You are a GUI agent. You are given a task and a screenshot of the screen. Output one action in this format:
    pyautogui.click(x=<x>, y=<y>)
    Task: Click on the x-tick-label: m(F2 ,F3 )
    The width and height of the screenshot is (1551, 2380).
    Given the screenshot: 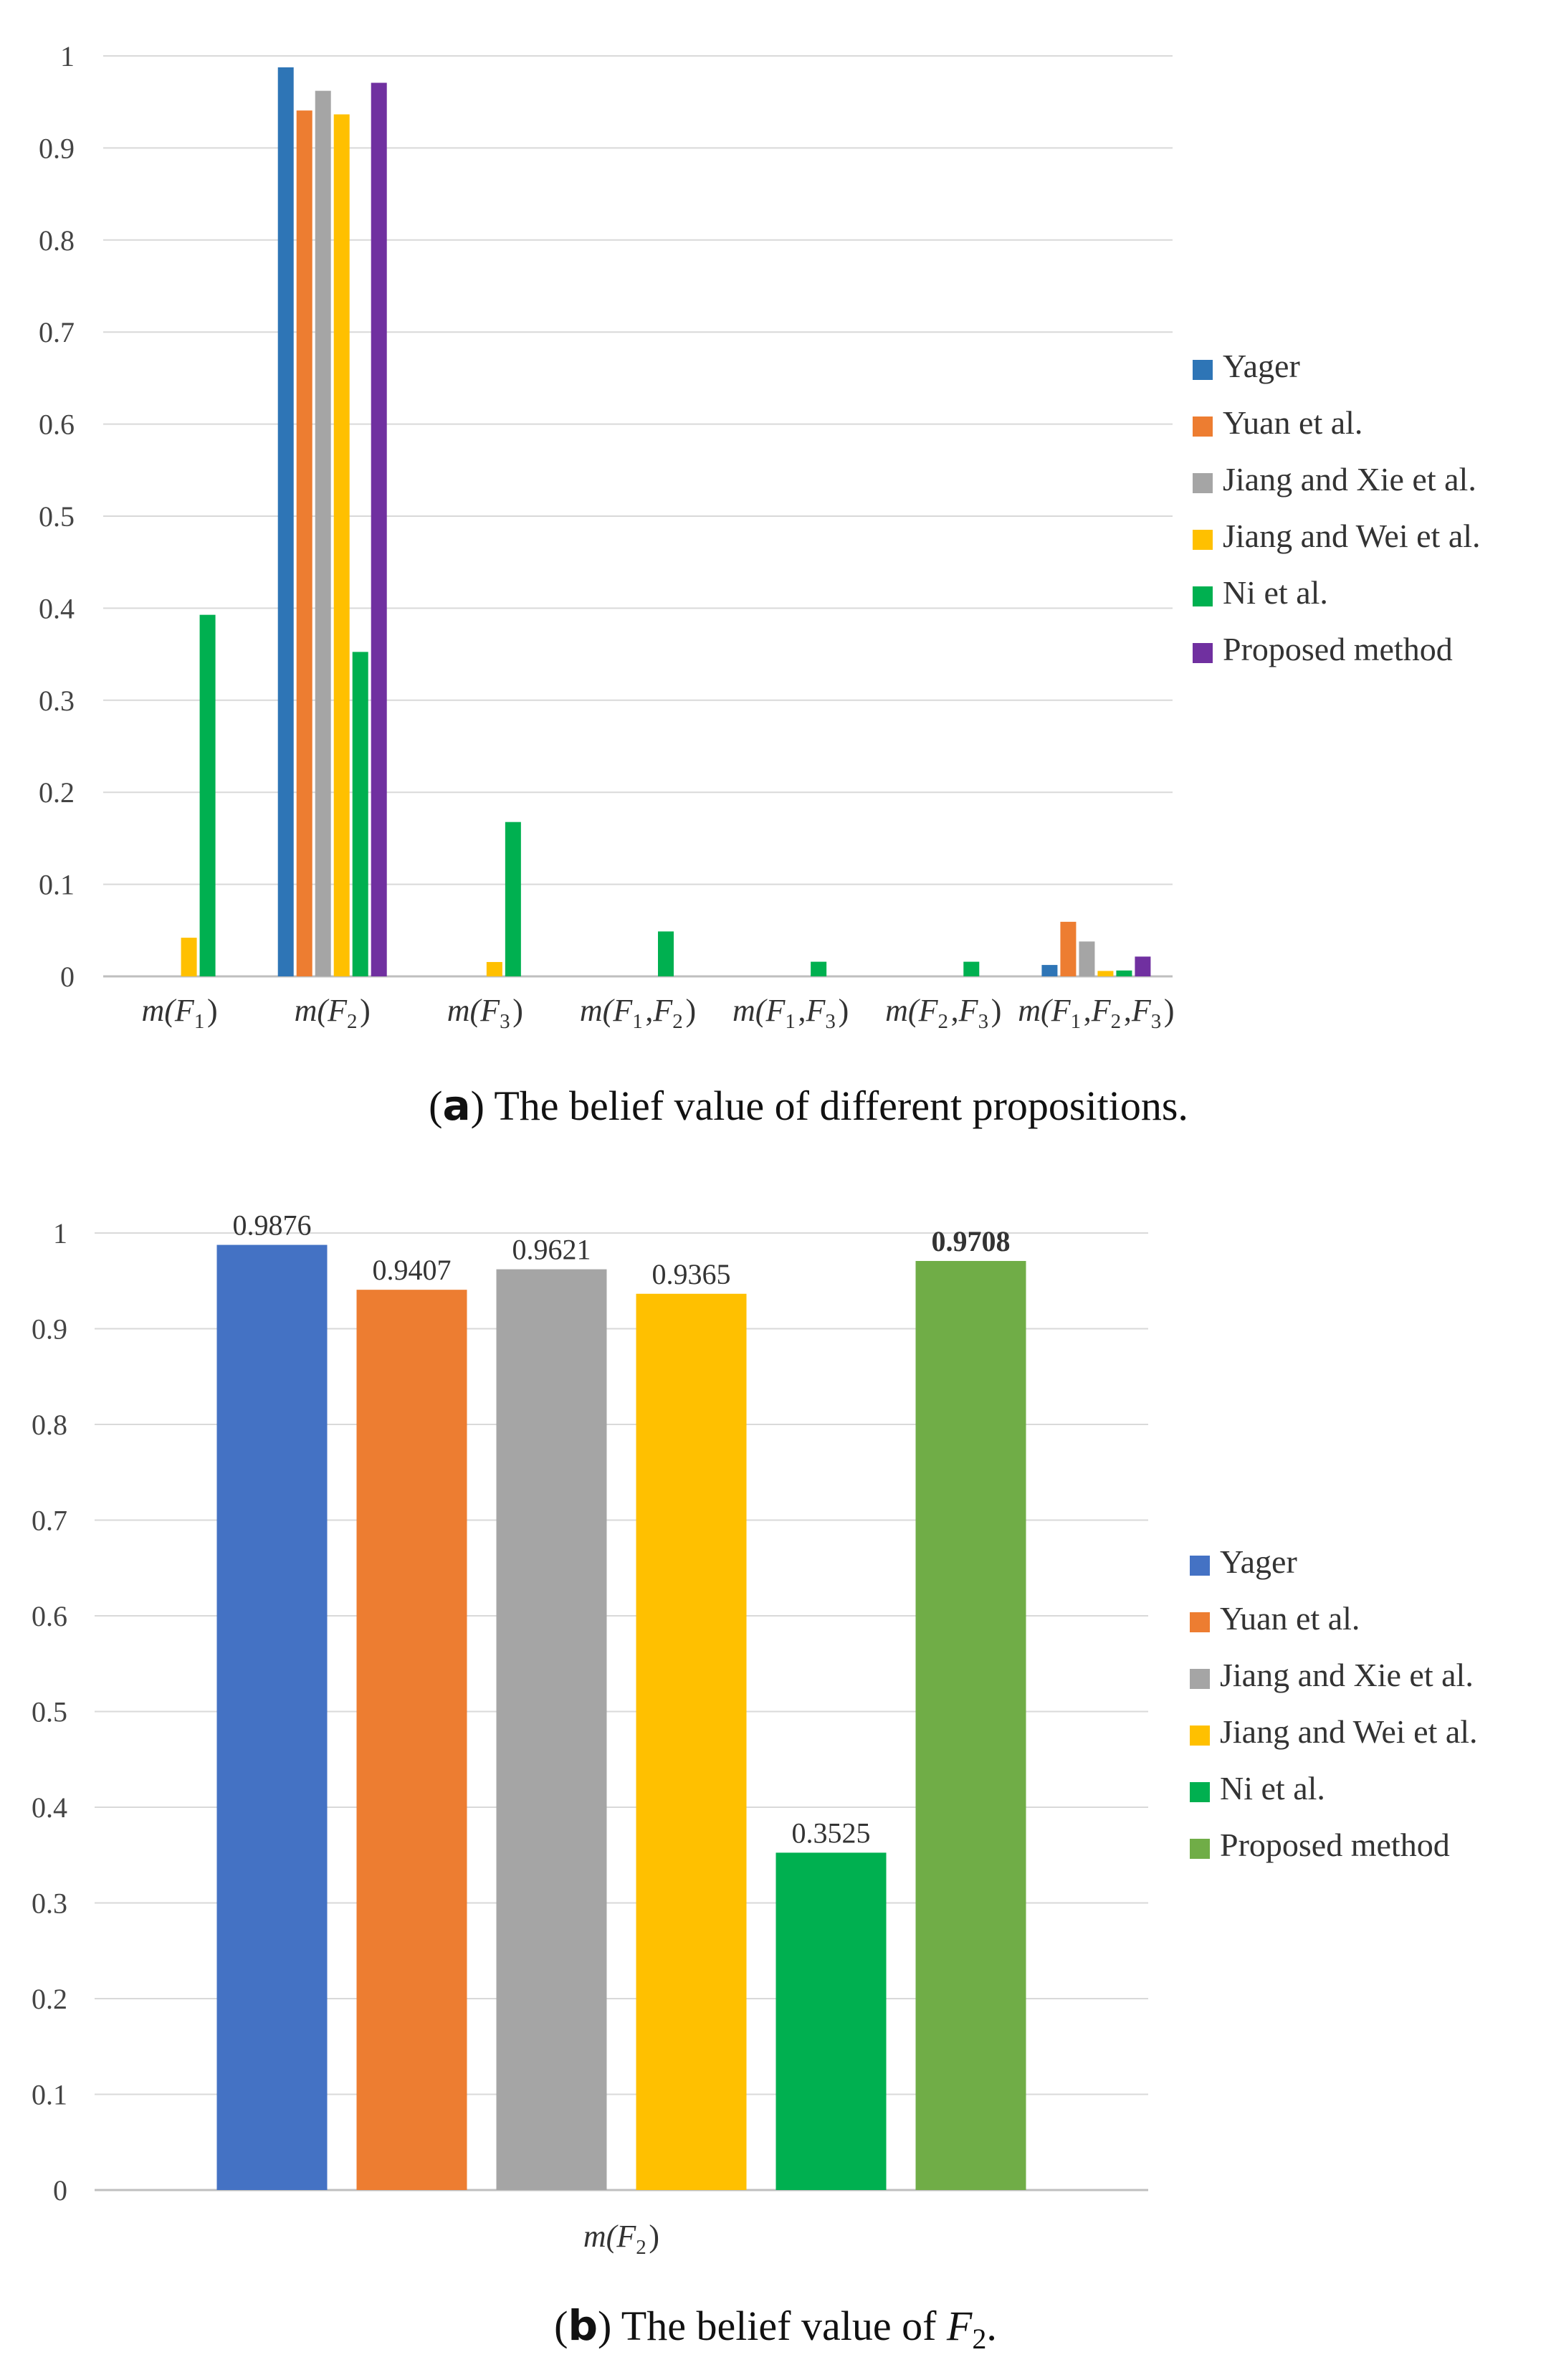 What is the action you would take?
    pyautogui.click(x=943, y=1013)
    